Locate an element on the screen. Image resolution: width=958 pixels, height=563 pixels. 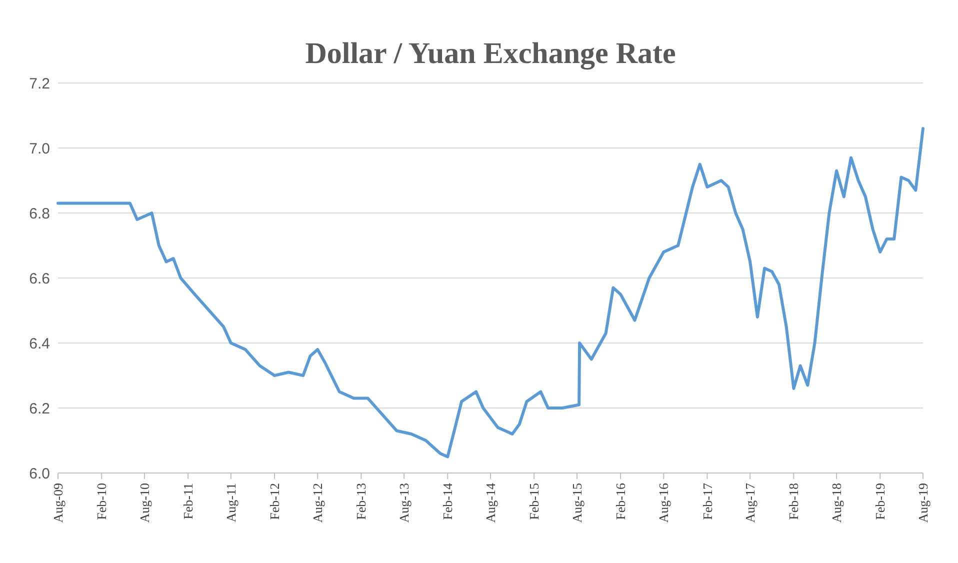
y-tick-label: 6.0 is located at coordinates (39, 473).